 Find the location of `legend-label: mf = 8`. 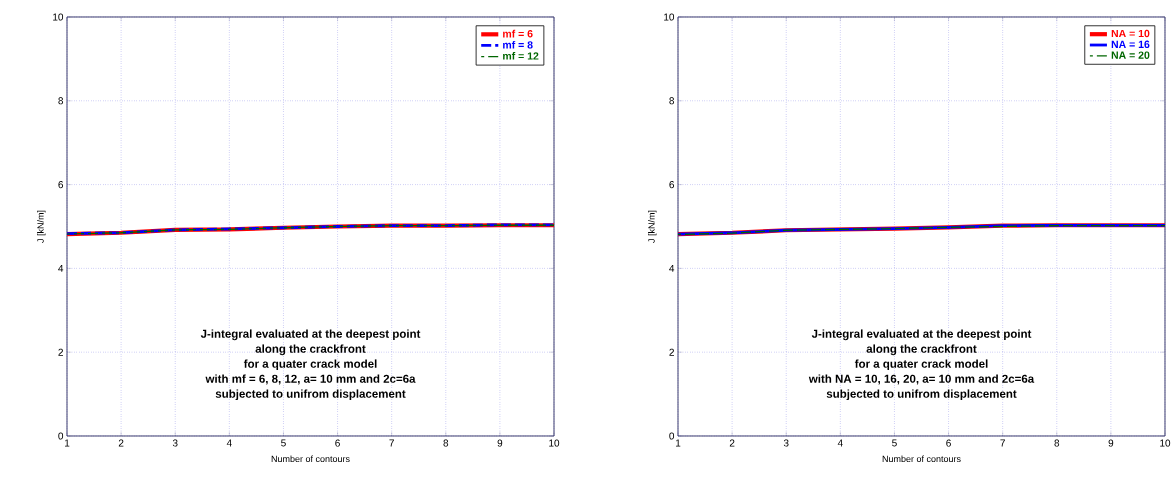

legend-label: mf = 8 is located at coordinates (518, 44).